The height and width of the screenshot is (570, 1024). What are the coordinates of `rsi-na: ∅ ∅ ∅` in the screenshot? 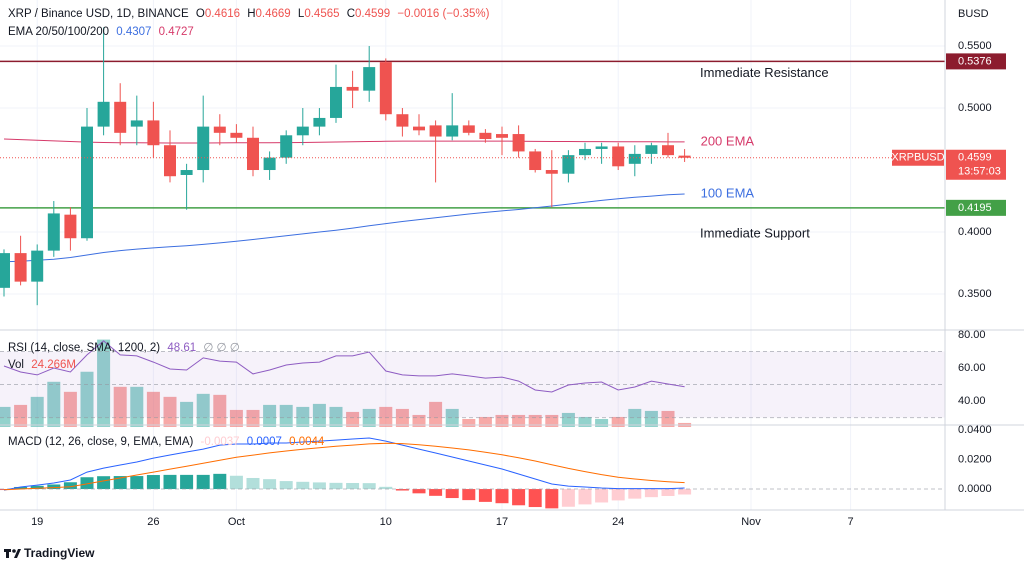 It's located at (221, 348).